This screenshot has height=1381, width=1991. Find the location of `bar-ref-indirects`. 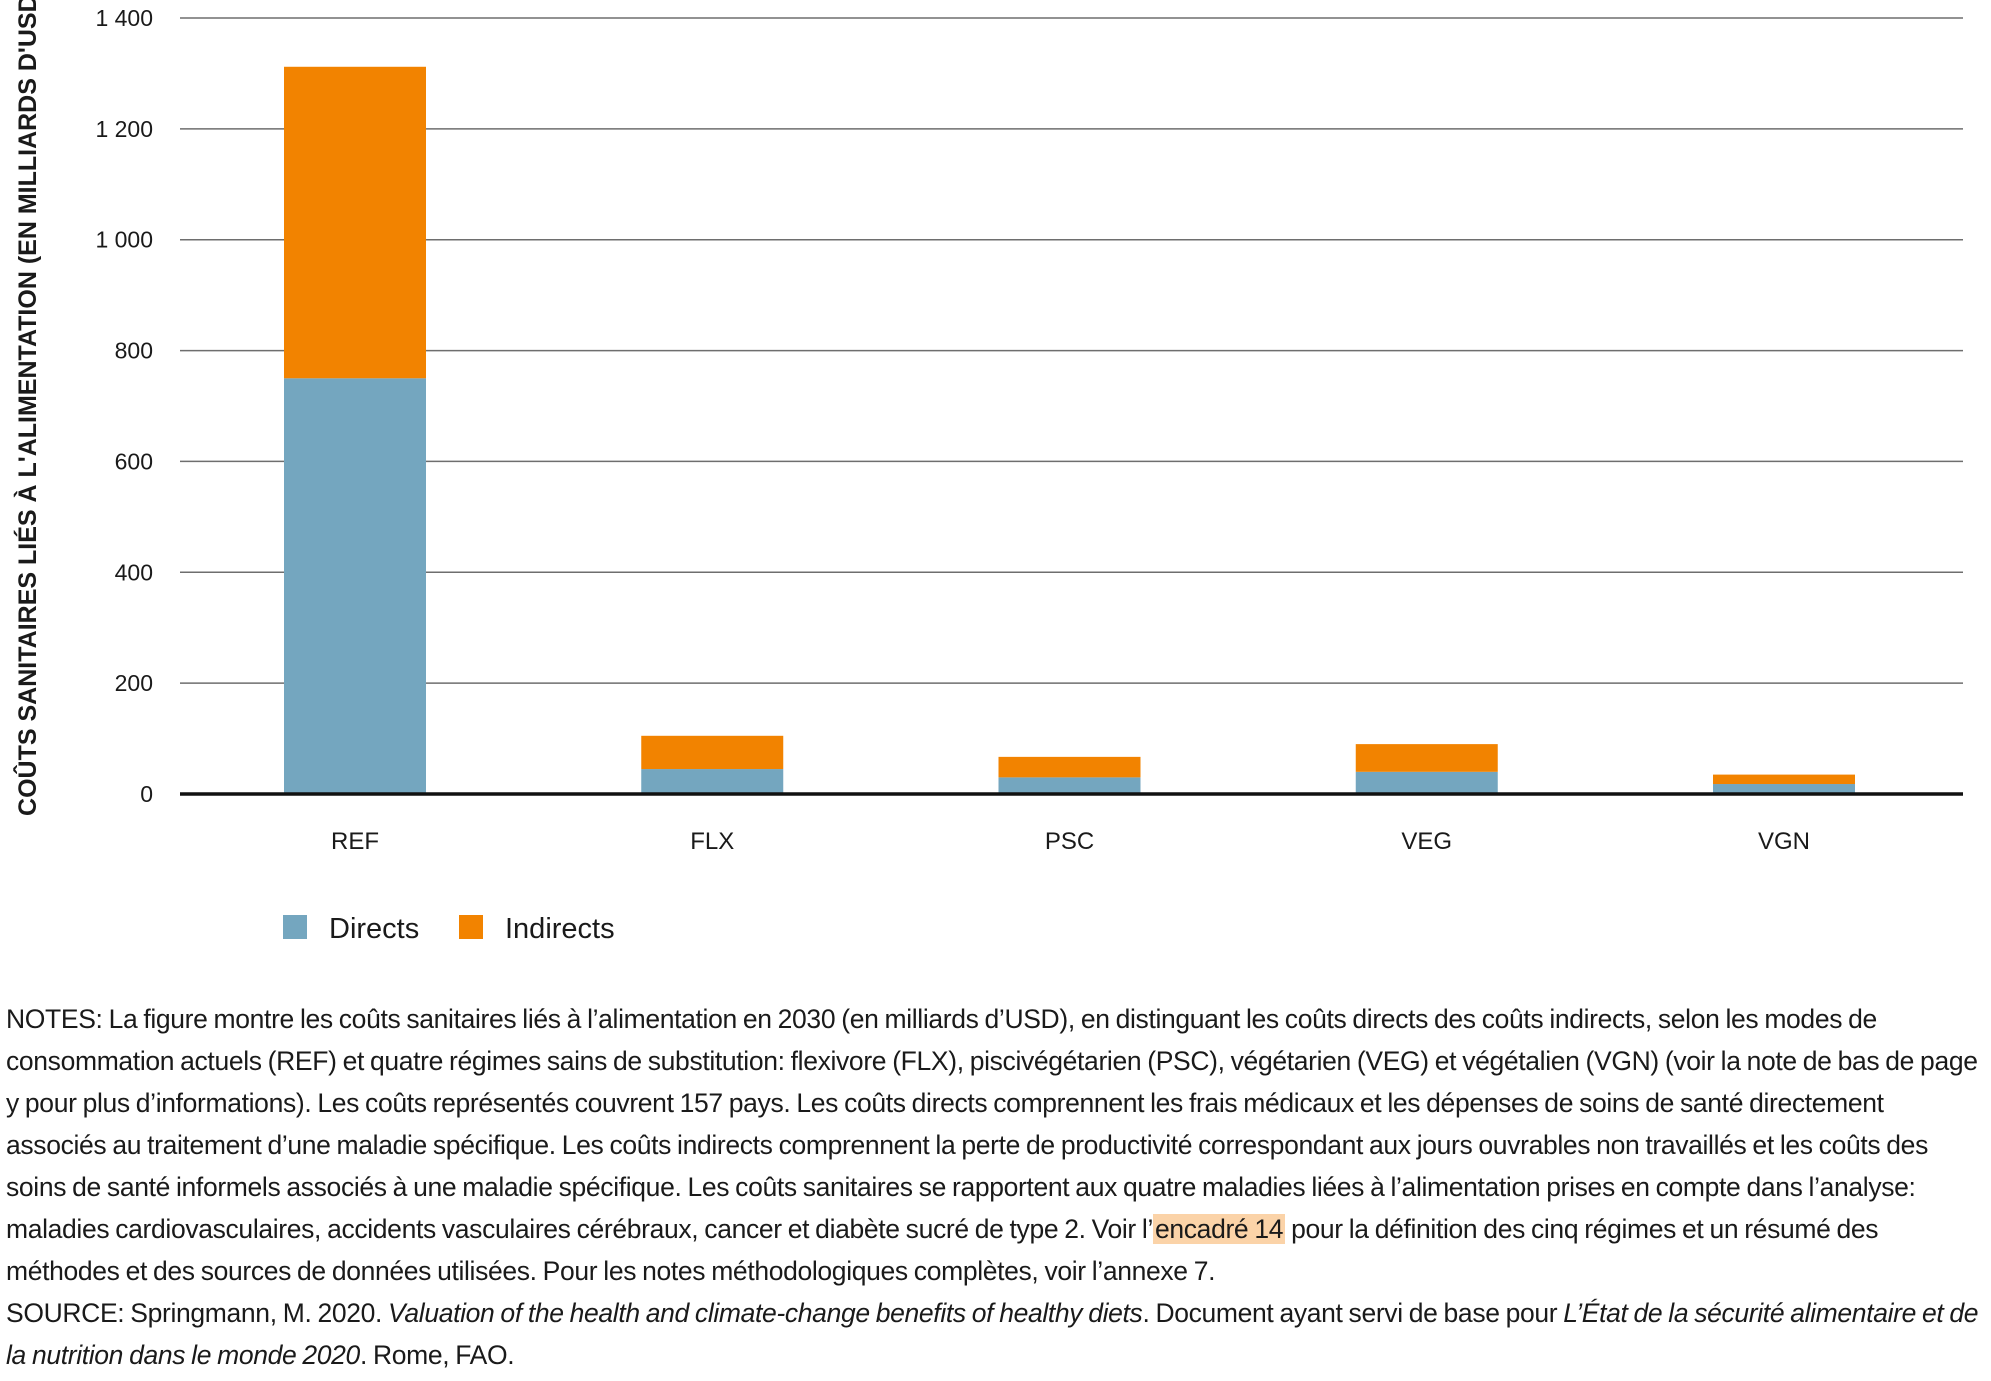

bar-ref-indirects is located at coordinates (355, 222).